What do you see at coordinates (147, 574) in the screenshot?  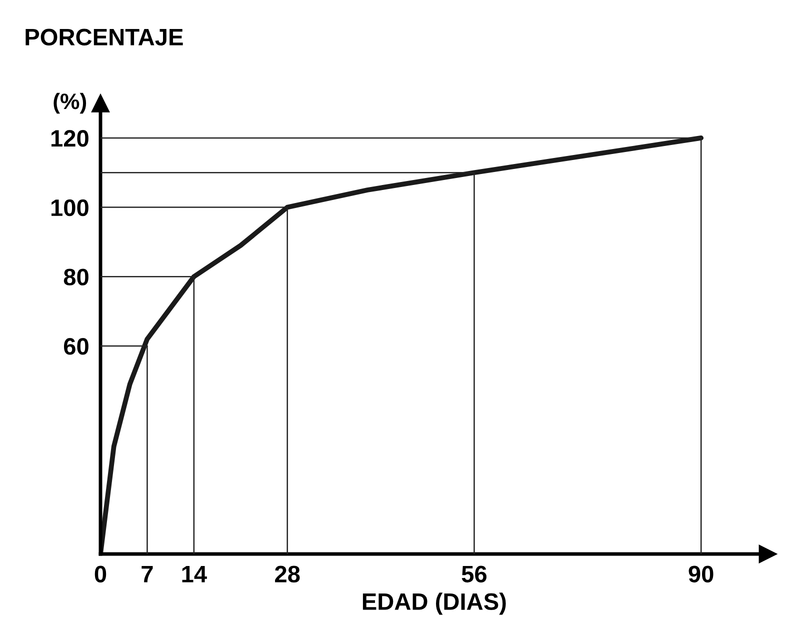 I see `x-tick-label: 7` at bounding box center [147, 574].